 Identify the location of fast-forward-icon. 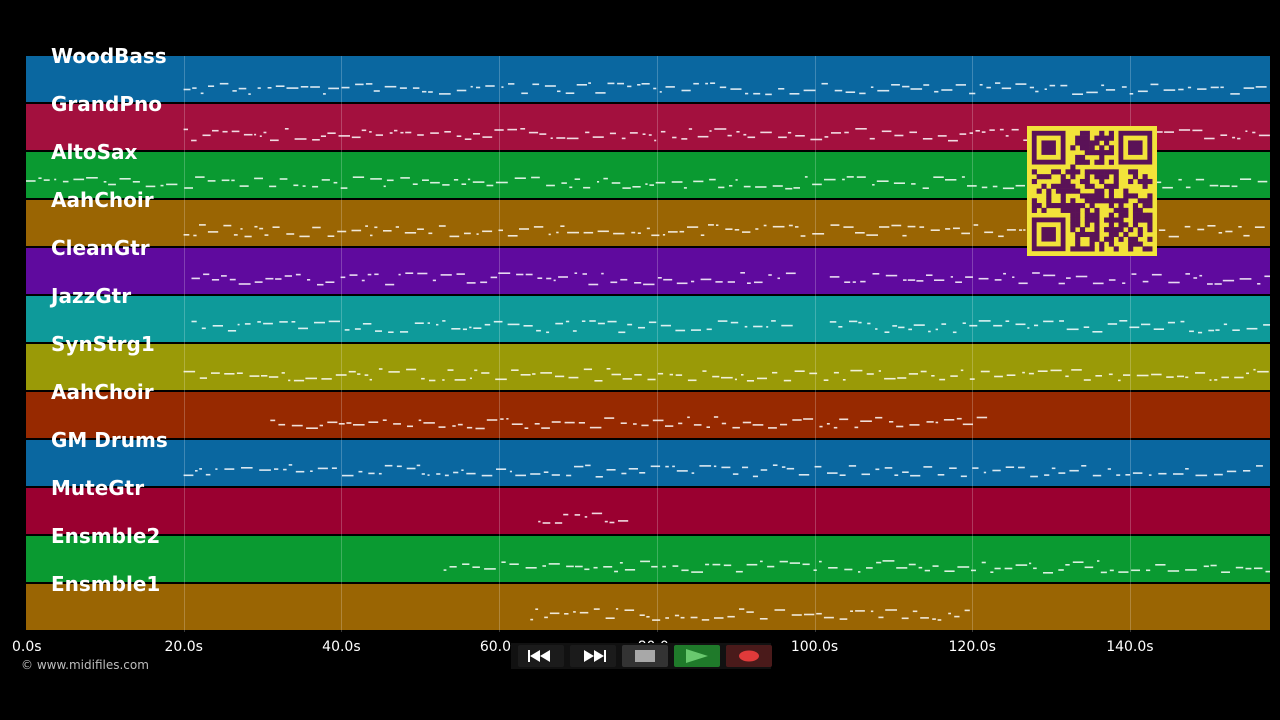
(595, 656).